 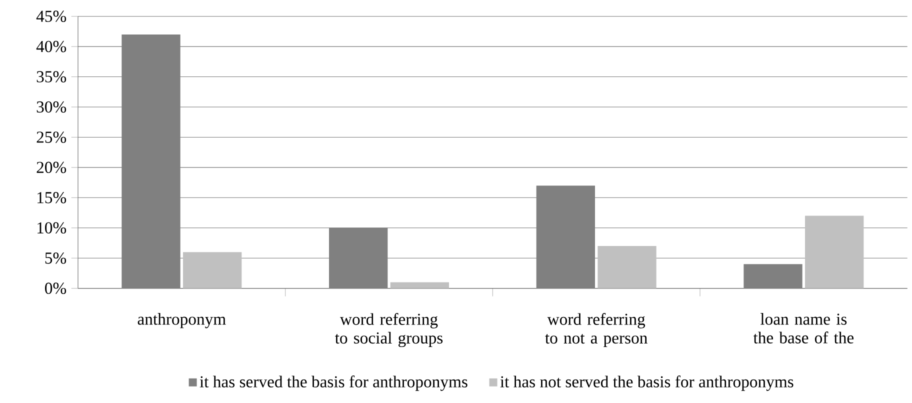 What do you see at coordinates (55, 288) in the screenshot?
I see `y-tick-label: 0%` at bounding box center [55, 288].